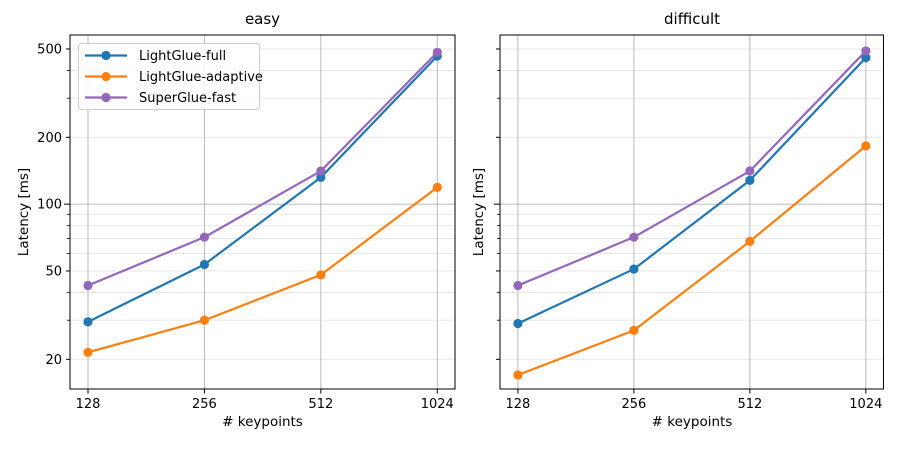  Describe the element at coordinates (262, 19) in the screenshot. I see `subplot-title-easy: easy` at that location.